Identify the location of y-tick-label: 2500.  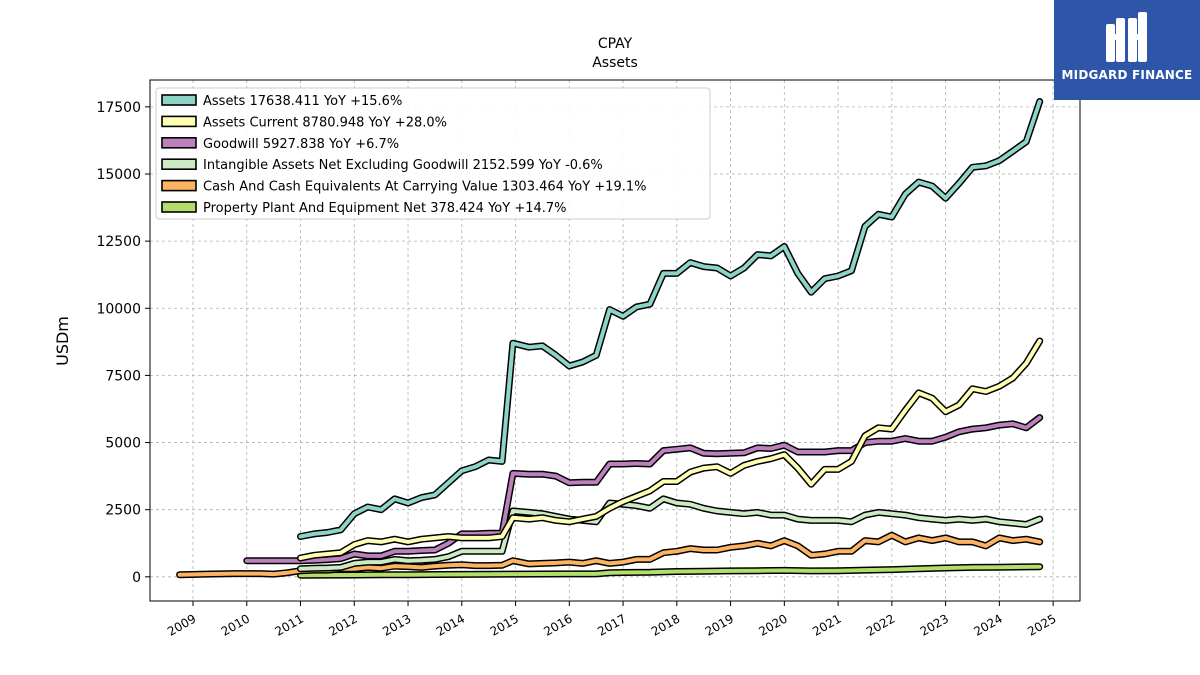
(123, 511).